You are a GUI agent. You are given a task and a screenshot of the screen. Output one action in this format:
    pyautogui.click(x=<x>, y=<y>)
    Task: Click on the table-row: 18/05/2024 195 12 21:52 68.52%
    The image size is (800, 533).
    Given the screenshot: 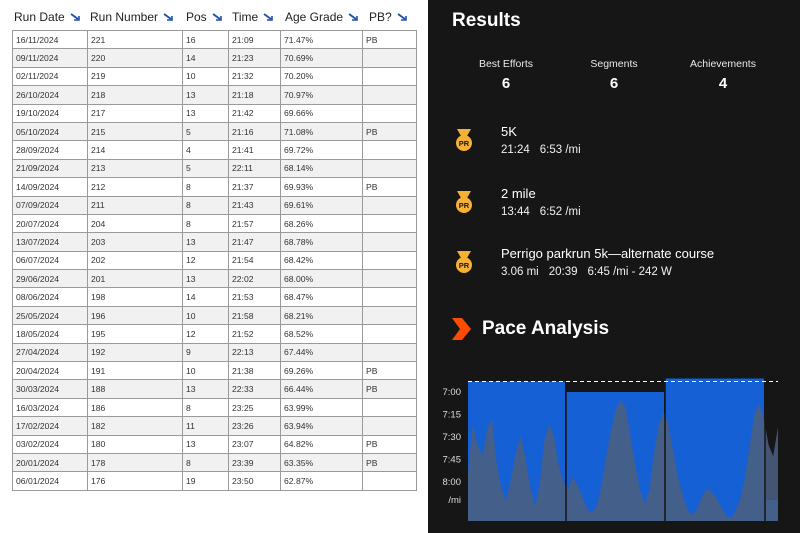 What is the action you would take?
    pyautogui.click(x=214, y=334)
    